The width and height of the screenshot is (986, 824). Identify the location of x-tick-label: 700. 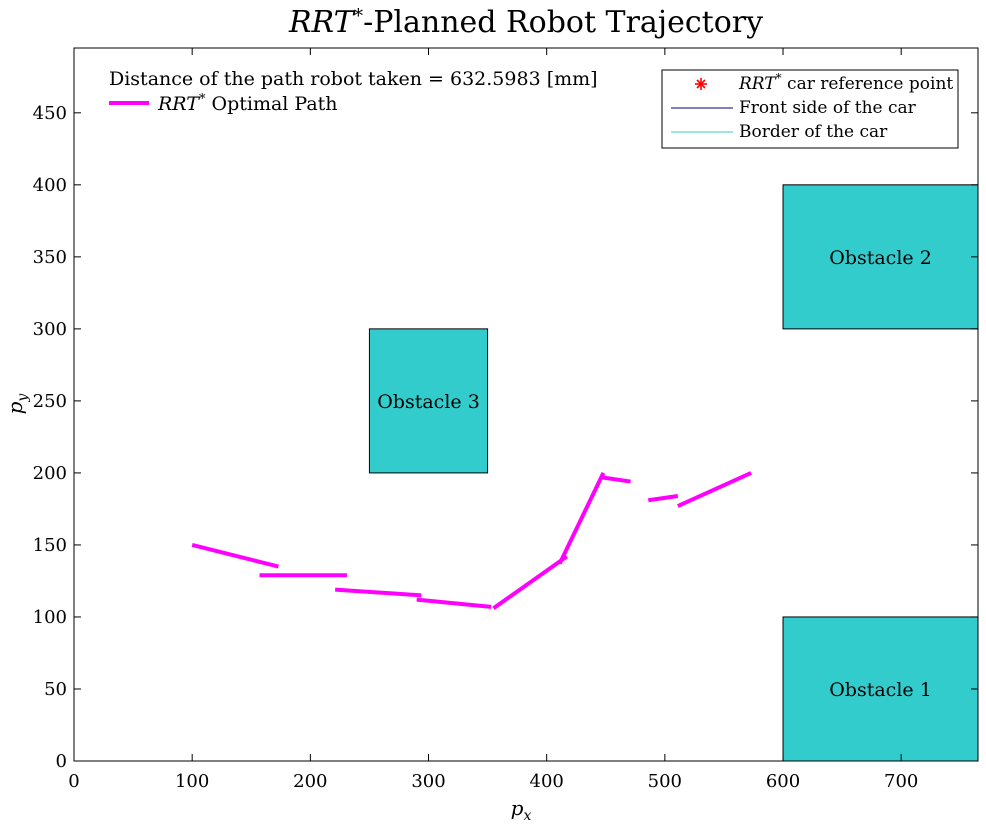
(901, 781).